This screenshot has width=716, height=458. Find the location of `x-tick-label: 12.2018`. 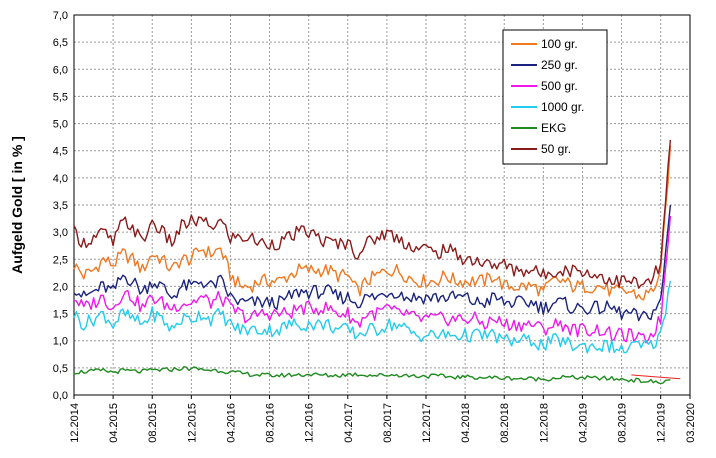

x-tick-label: 12.2018 is located at coordinates (544, 423).